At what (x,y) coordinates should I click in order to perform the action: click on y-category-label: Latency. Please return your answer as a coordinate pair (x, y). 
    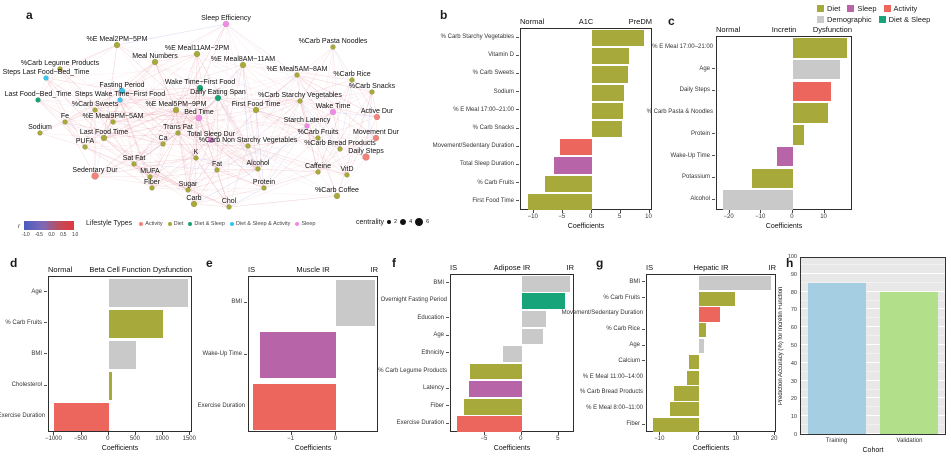
    Looking at the image, I should click on (416, 388).